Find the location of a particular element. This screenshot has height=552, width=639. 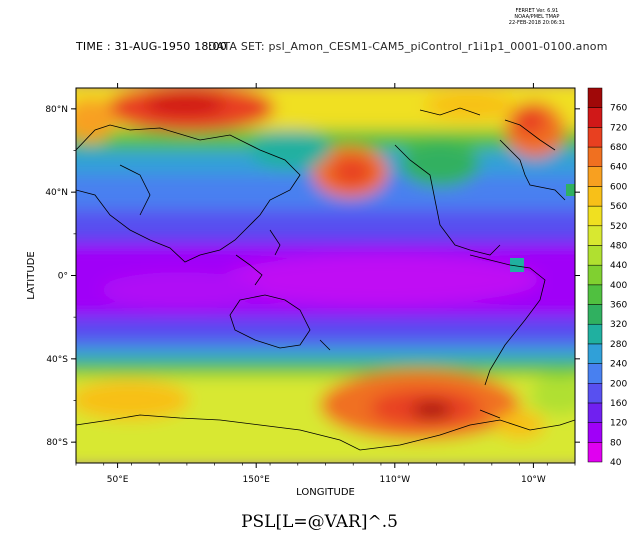

colorbar-label: 200 is located at coordinates (618, 384).